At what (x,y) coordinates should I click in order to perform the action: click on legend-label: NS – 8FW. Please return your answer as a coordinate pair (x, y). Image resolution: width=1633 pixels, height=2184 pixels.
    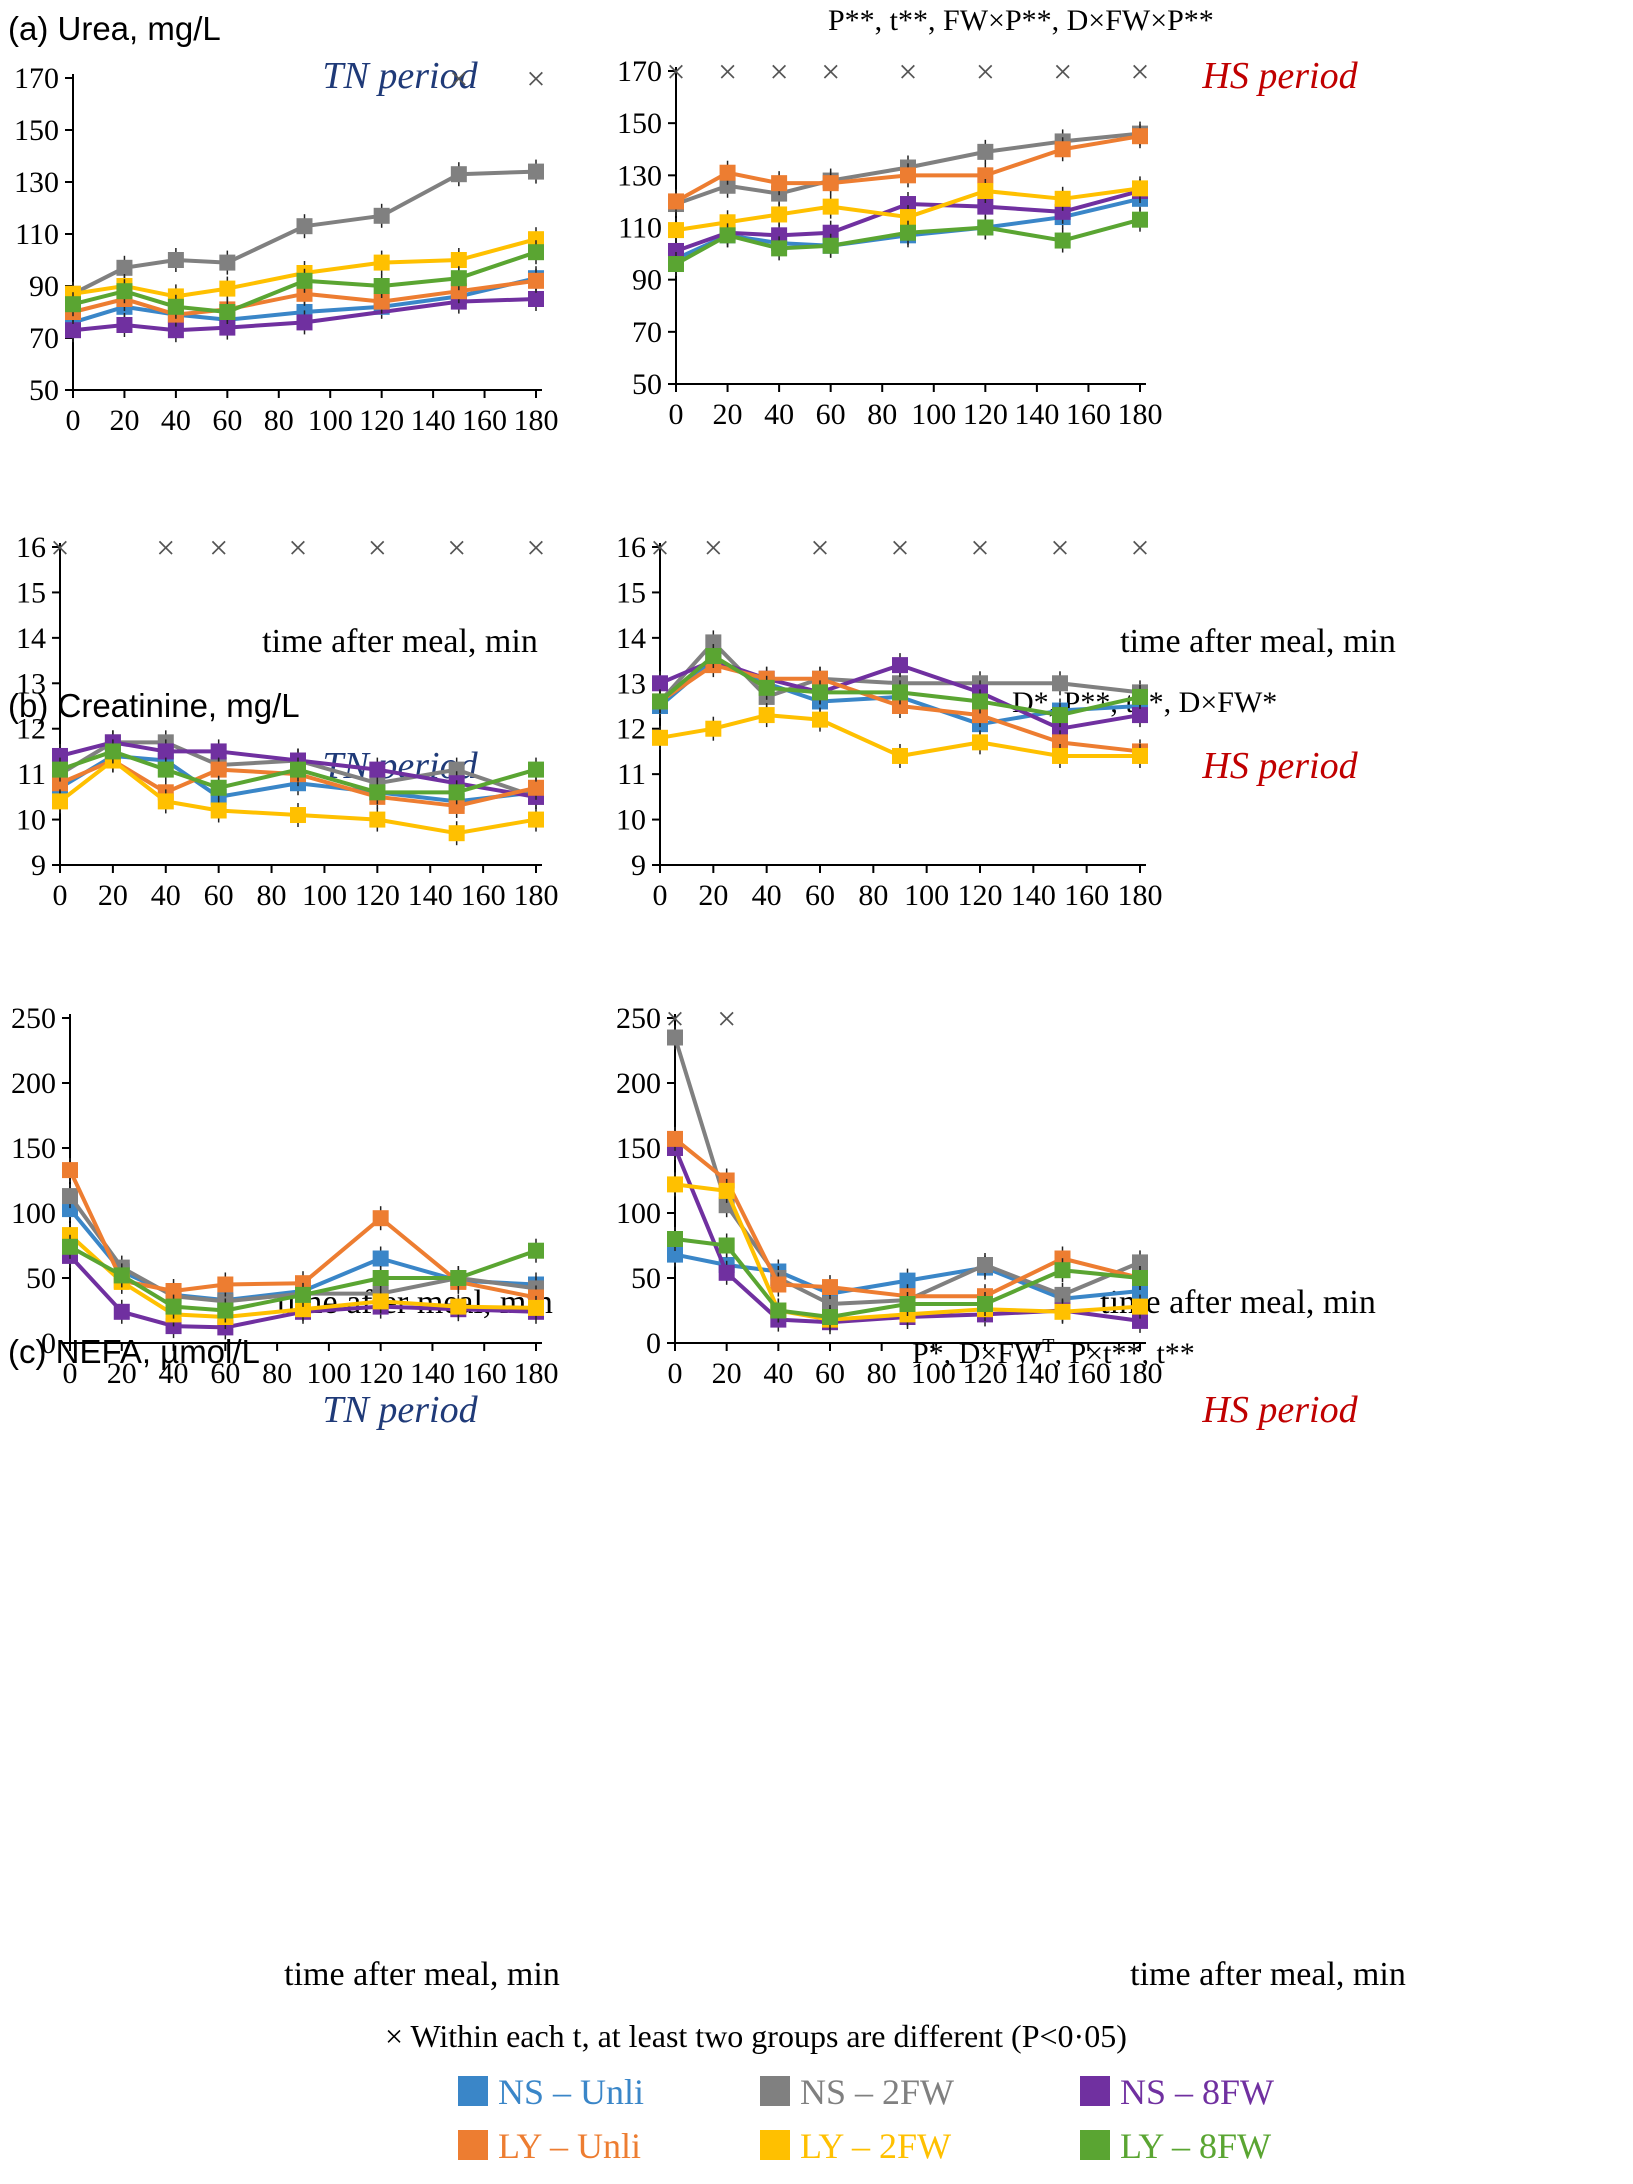
    Looking at the image, I should click on (1197, 2092).